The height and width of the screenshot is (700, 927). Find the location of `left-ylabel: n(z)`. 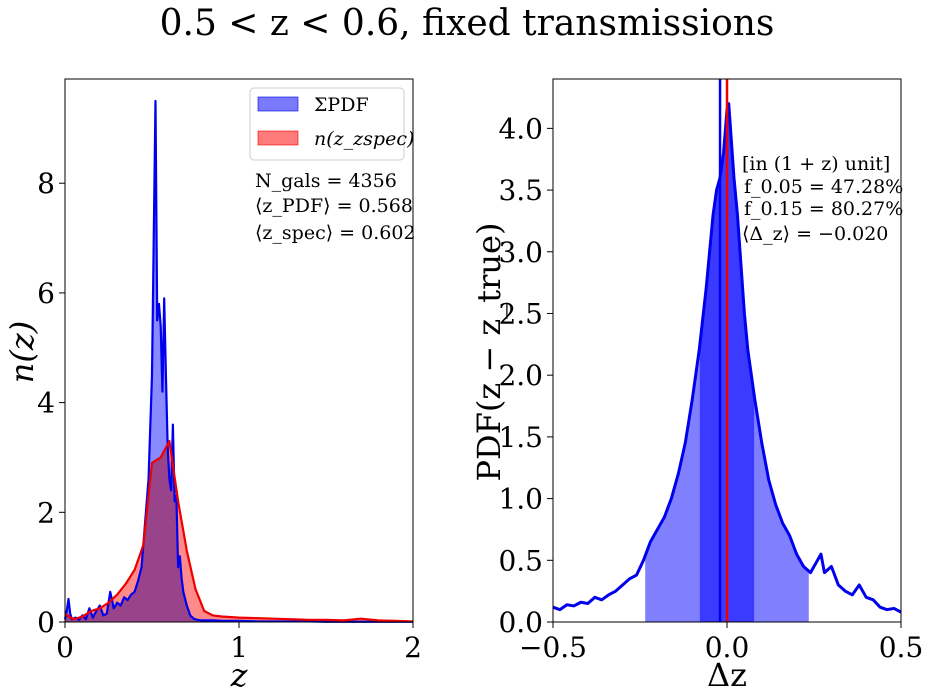

left-ylabel: n(z) is located at coordinates (22, 352).